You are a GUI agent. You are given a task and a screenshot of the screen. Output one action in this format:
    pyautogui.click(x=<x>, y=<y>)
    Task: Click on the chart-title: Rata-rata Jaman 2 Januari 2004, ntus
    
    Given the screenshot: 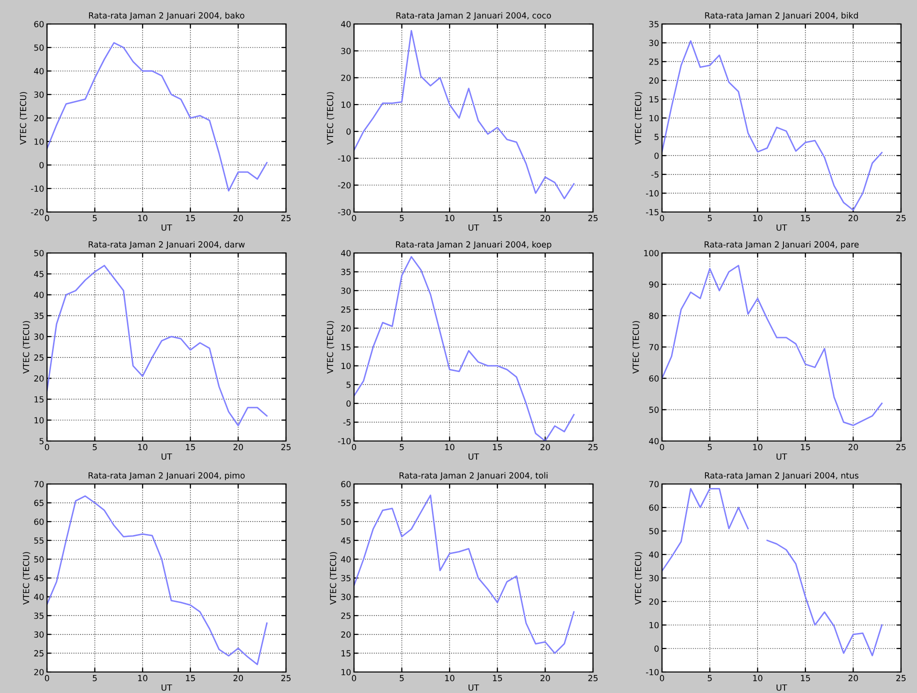 What is the action you would take?
    pyautogui.click(x=781, y=476)
    